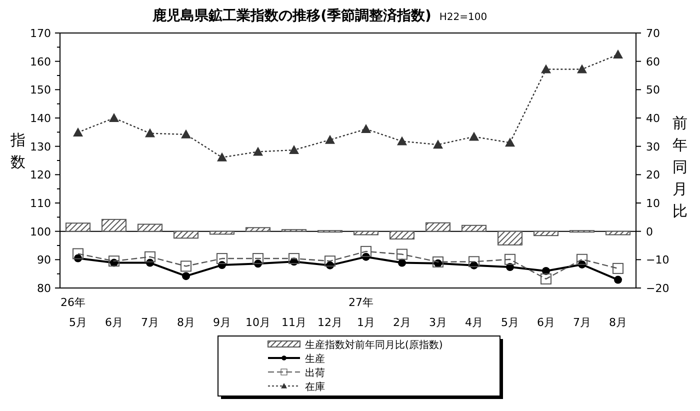 This screenshot has height=411, width=700. What do you see at coordinates (40, 33) in the screenshot?
I see `y-tick-label: 170` at bounding box center [40, 33].